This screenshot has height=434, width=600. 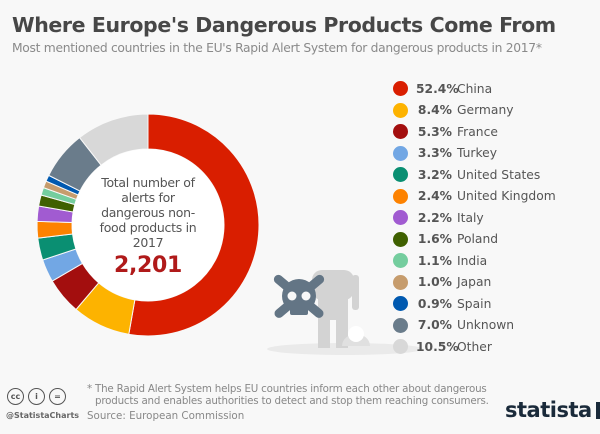 I want to click on legend-label: France, so click(x=477, y=131).